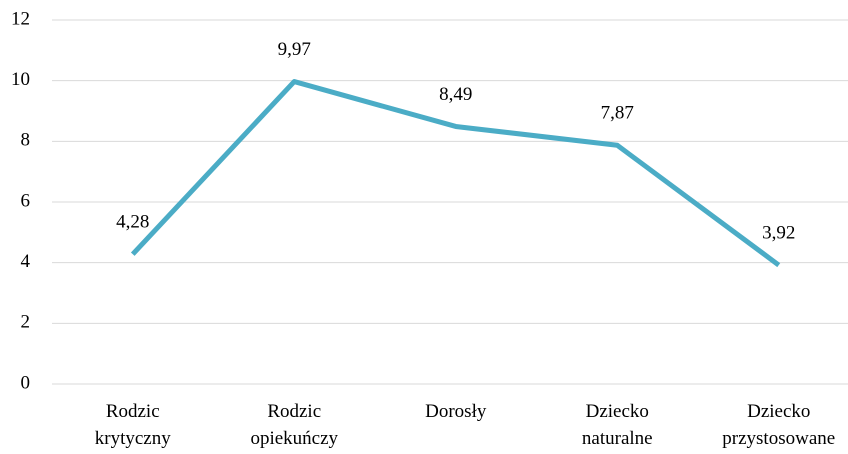  Describe the element at coordinates (26, 322) in the screenshot. I see `y-tick-label: 2` at that location.